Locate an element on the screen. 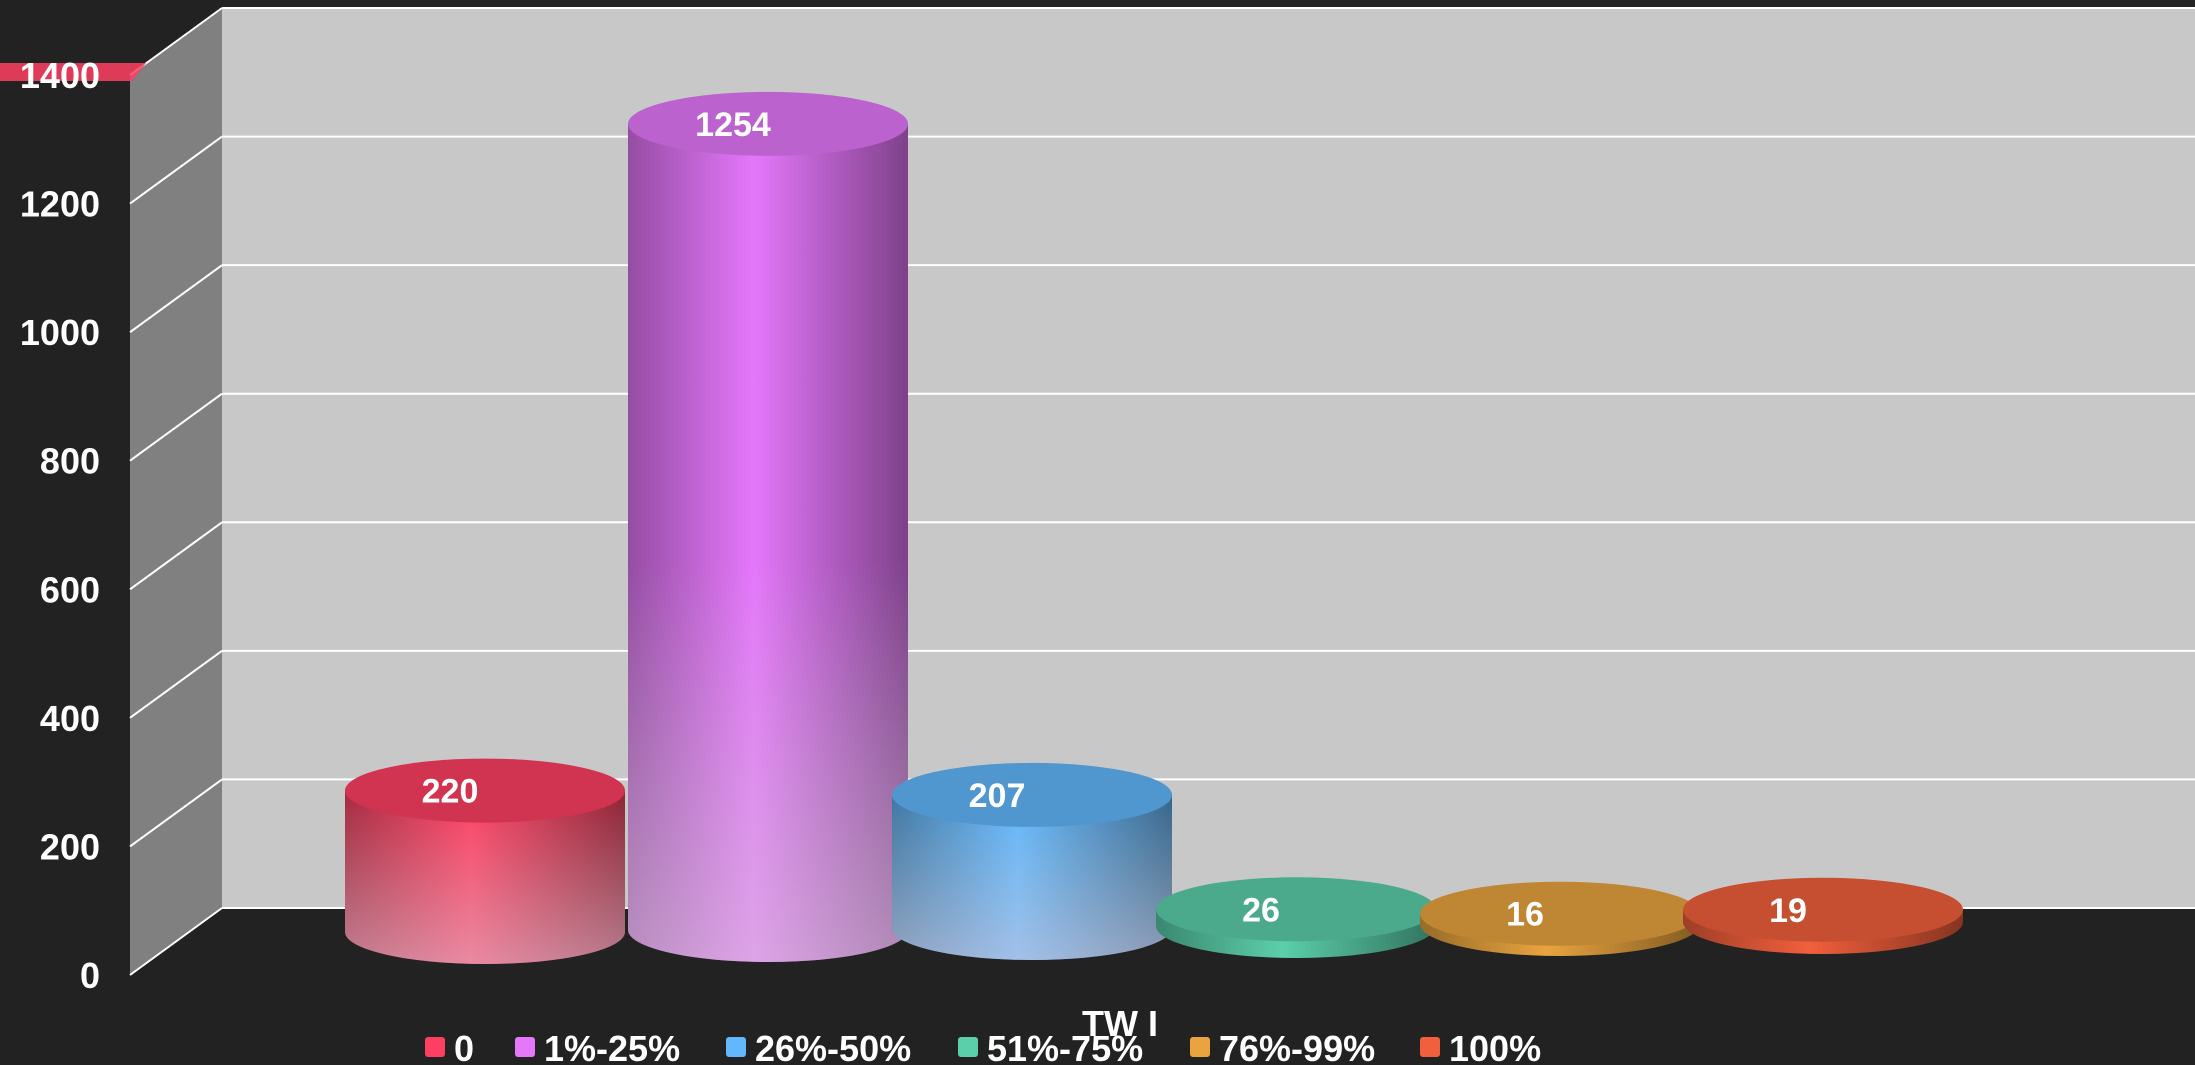  legend-item: 0 is located at coordinates (449, 1046).